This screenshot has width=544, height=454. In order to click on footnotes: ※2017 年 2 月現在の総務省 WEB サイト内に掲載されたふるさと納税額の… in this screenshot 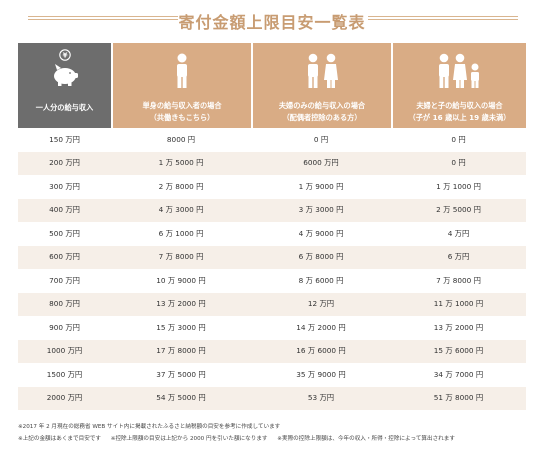, I will do `click(273, 433)`.